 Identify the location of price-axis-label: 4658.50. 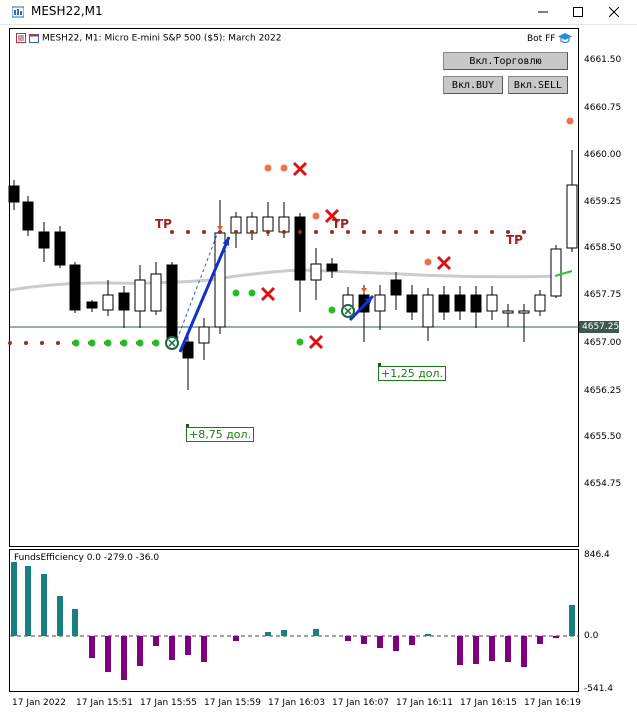
(603, 248).